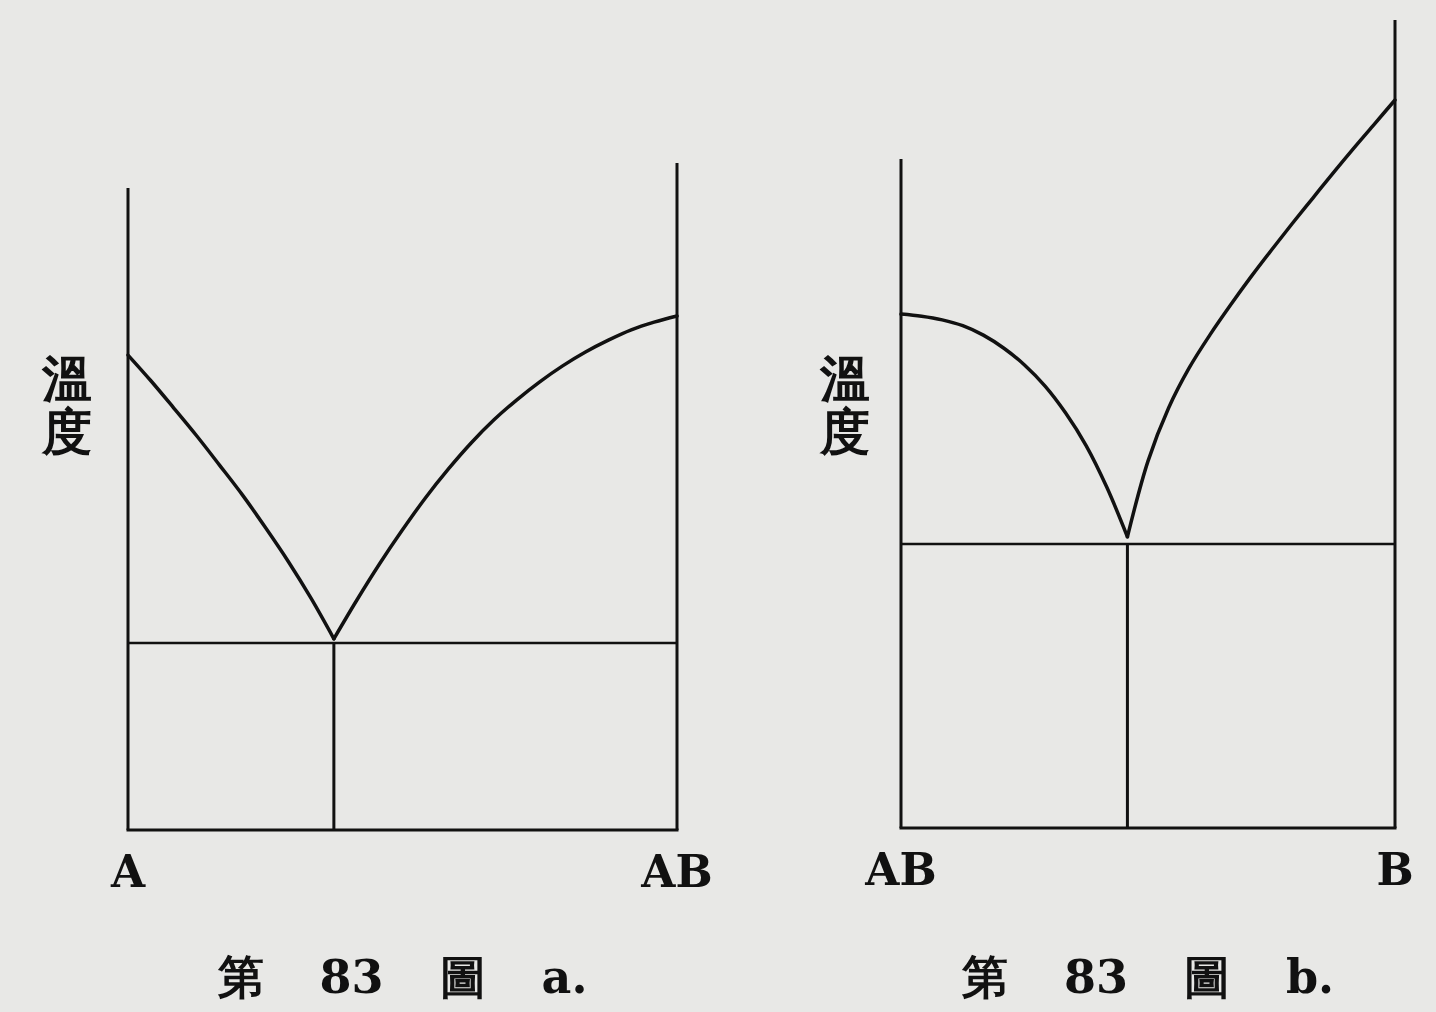 The height and width of the screenshot is (1012, 1436). Describe the element at coordinates (127, 871) in the screenshot. I see `x-tick-label: A` at that location.